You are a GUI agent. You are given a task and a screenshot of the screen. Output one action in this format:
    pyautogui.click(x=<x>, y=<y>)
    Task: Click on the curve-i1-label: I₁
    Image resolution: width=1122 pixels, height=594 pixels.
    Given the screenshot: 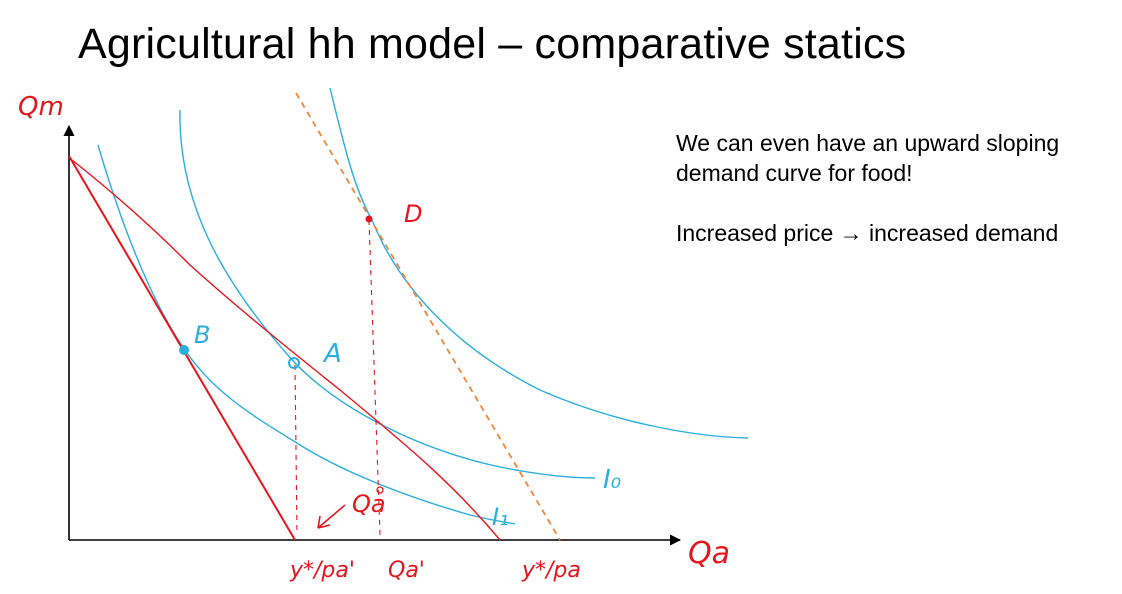 What is the action you would take?
    pyautogui.click(x=500, y=517)
    